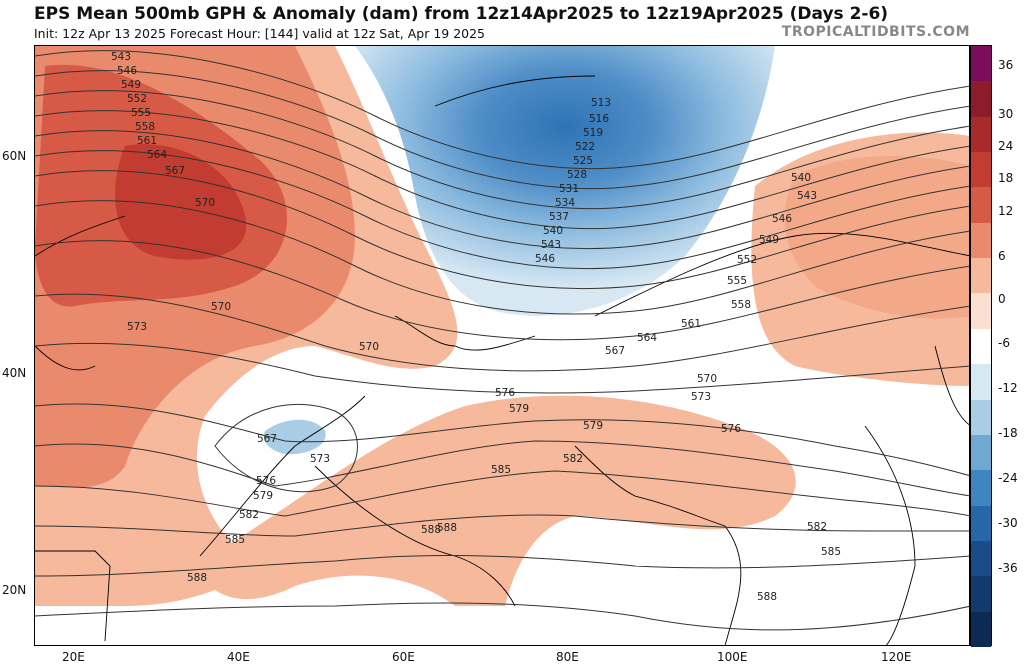 This screenshot has width=1024, height=665. What do you see at coordinates (732, 657) in the screenshot?
I see `lon-label: 100E` at bounding box center [732, 657].